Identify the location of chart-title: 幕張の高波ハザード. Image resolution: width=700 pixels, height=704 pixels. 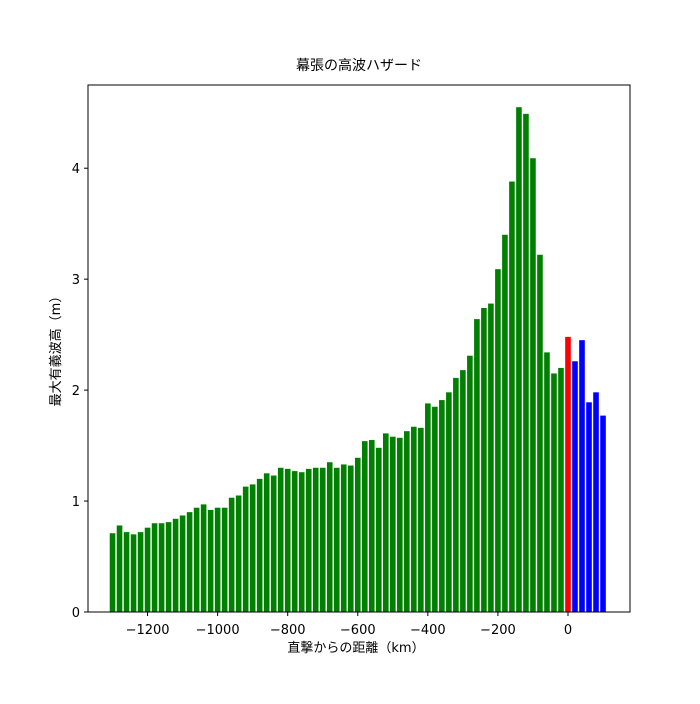
(359, 65).